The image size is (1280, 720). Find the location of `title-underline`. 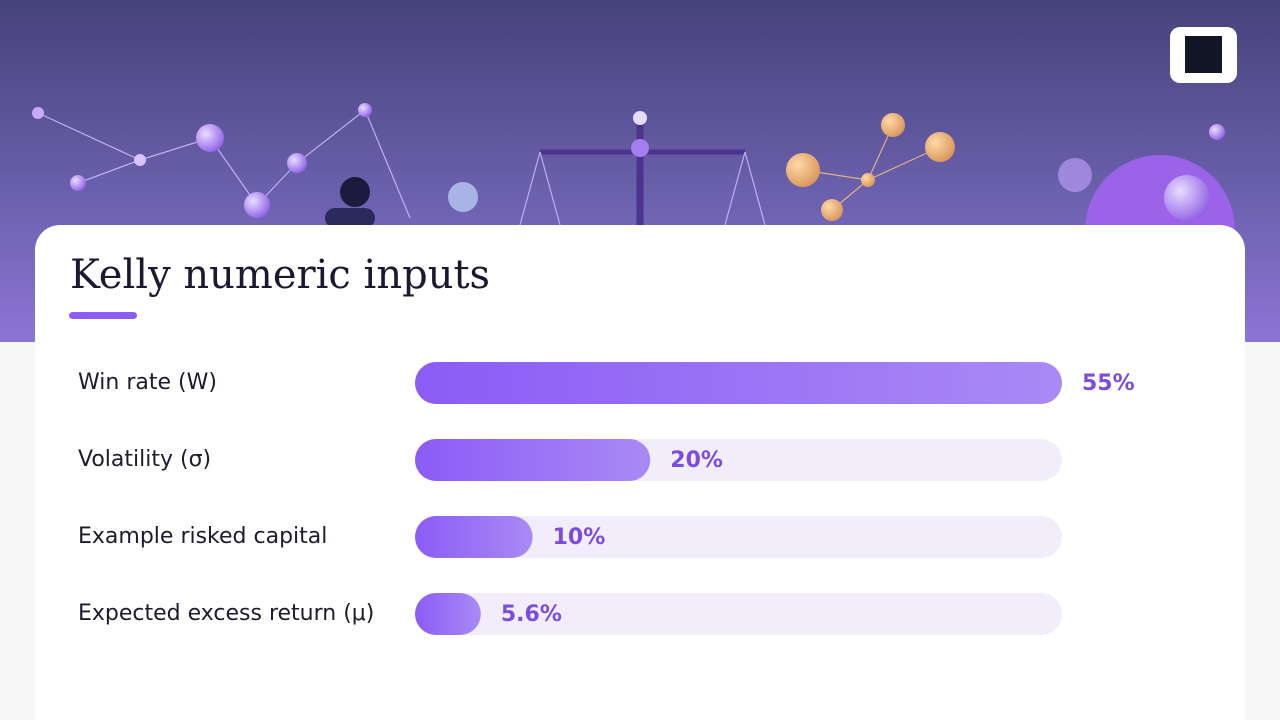

title-underline is located at coordinates (103, 315).